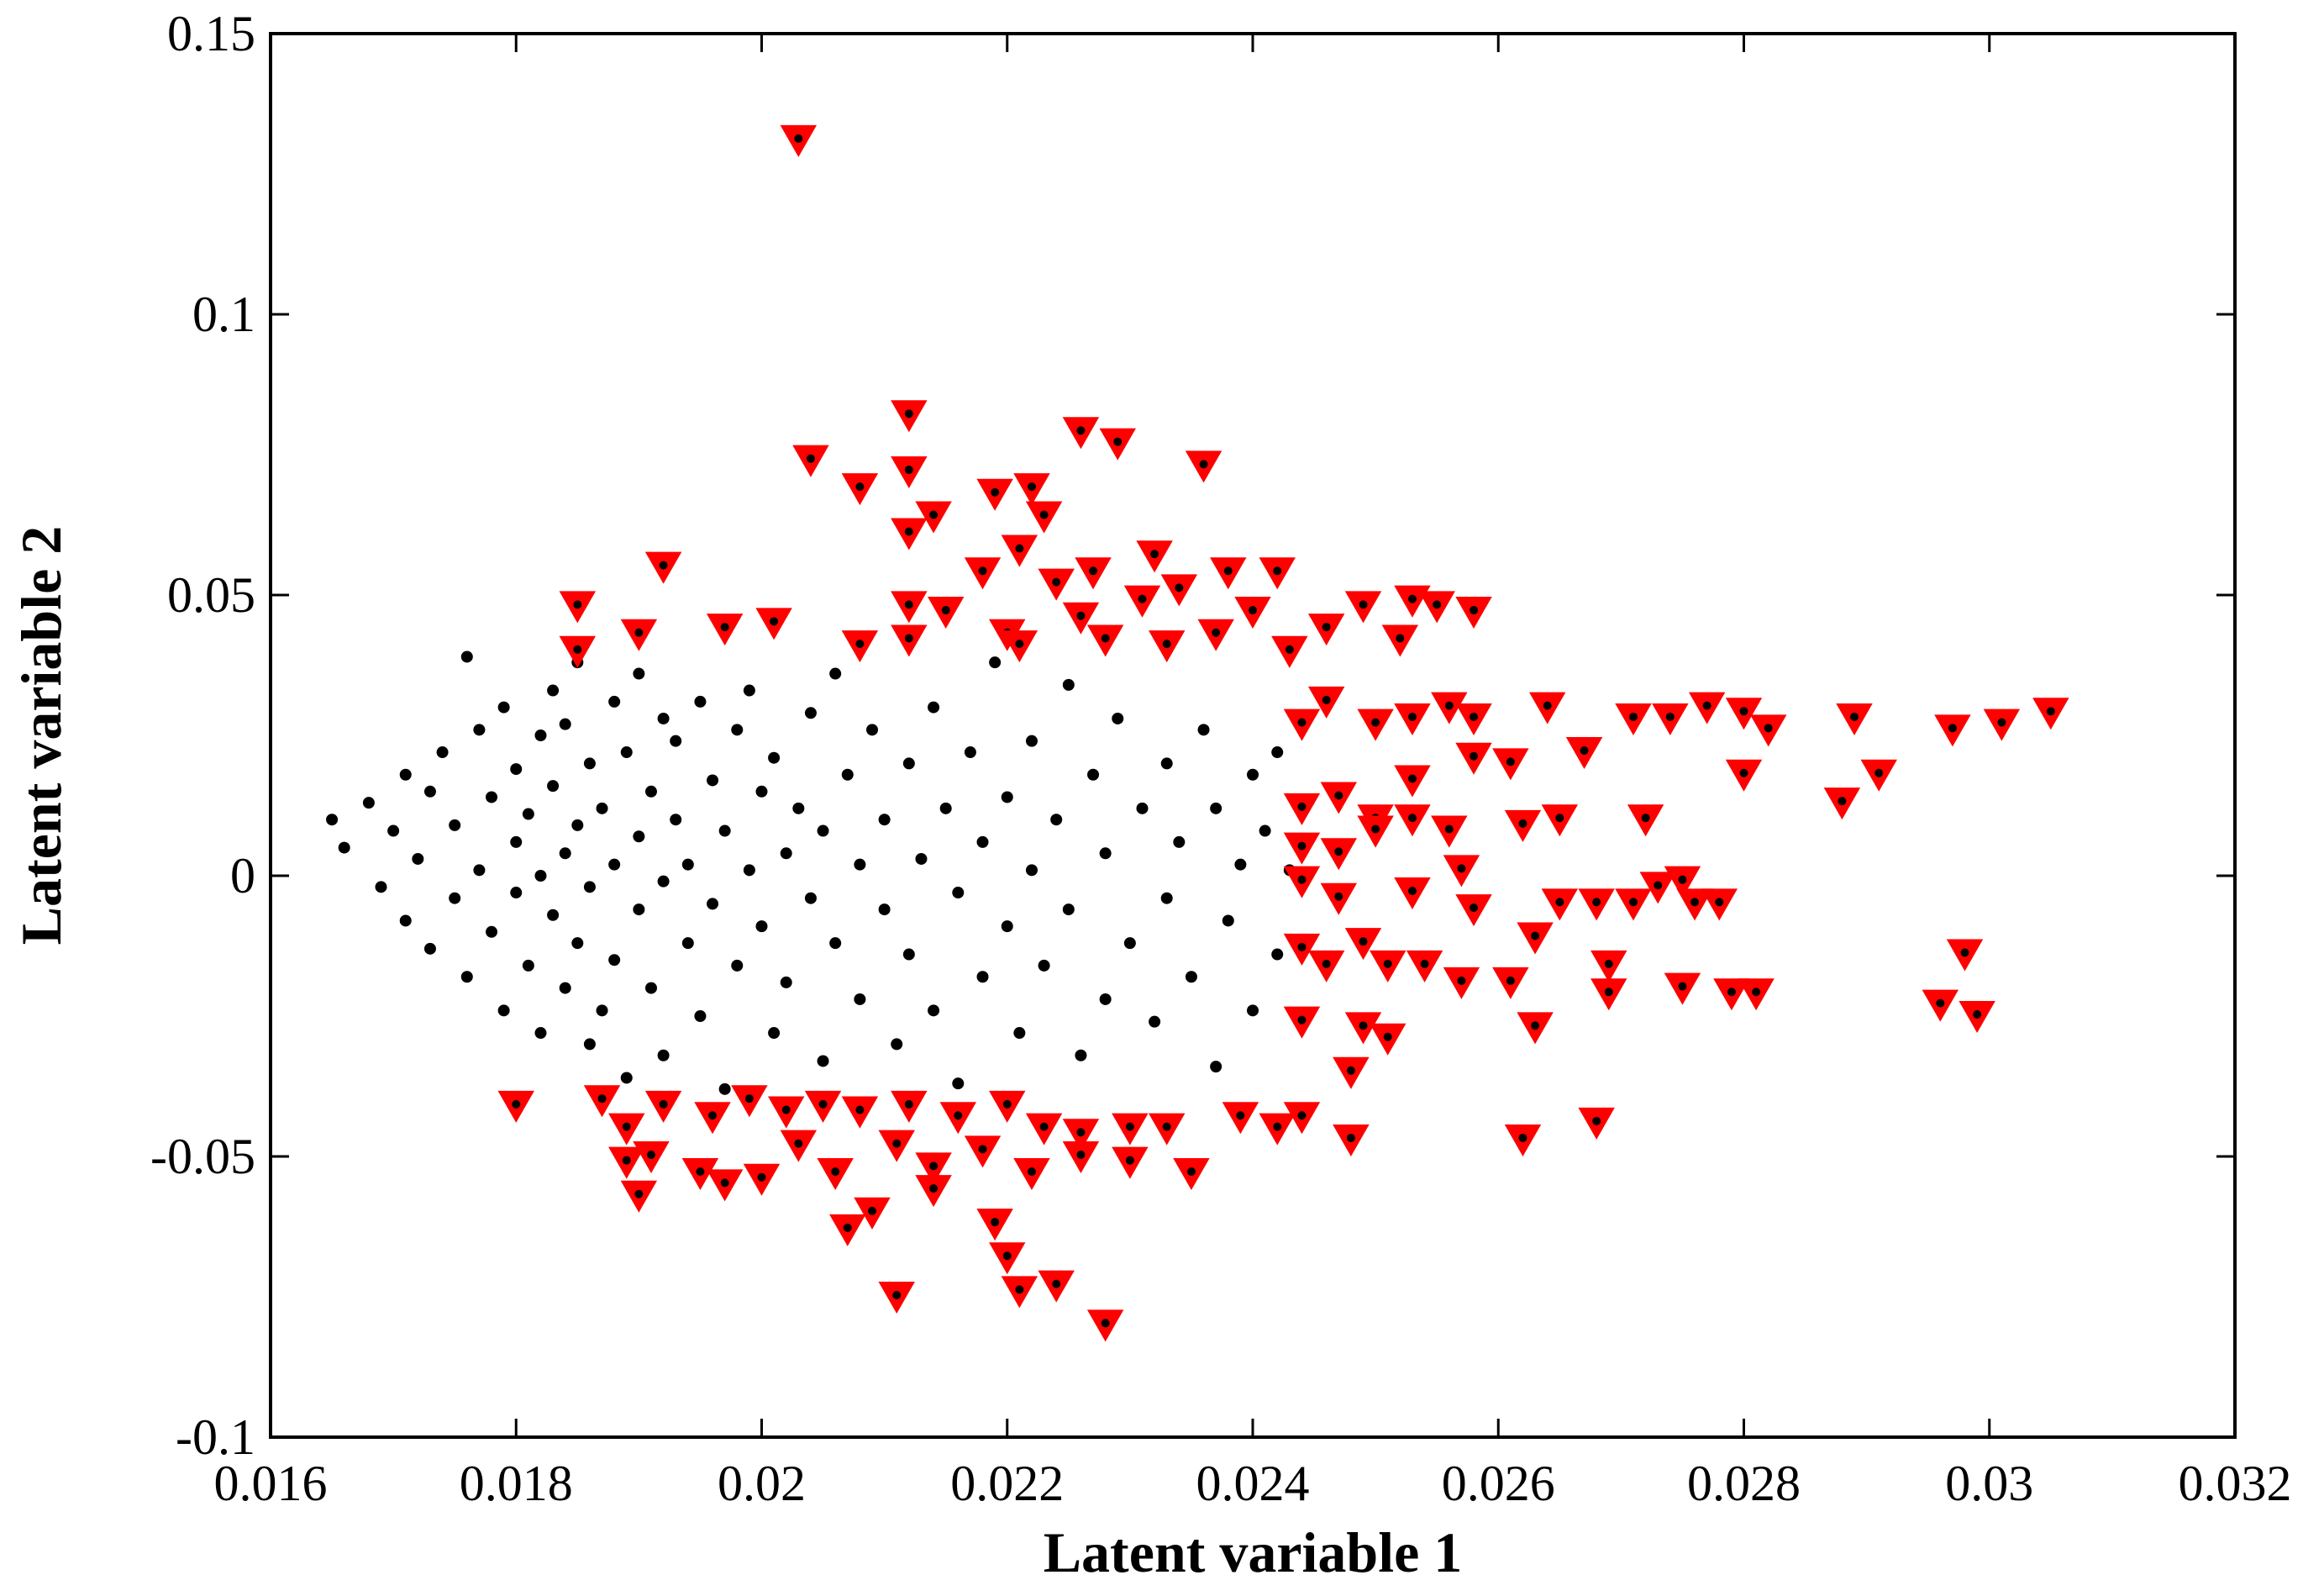 Image resolution: width=2324 pixels, height=1596 pixels. What do you see at coordinates (1989, 1483) in the screenshot?
I see `x-tick-label: 0.03` at bounding box center [1989, 1483].